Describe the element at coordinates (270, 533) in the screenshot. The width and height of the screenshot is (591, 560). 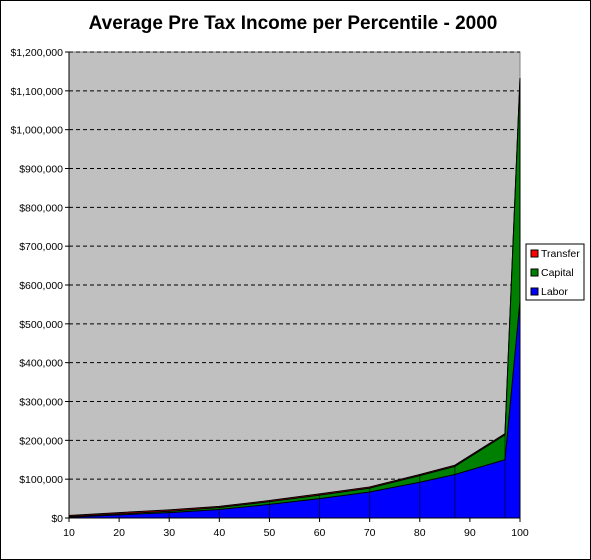
I see `x-tick-label: 50` at that location.